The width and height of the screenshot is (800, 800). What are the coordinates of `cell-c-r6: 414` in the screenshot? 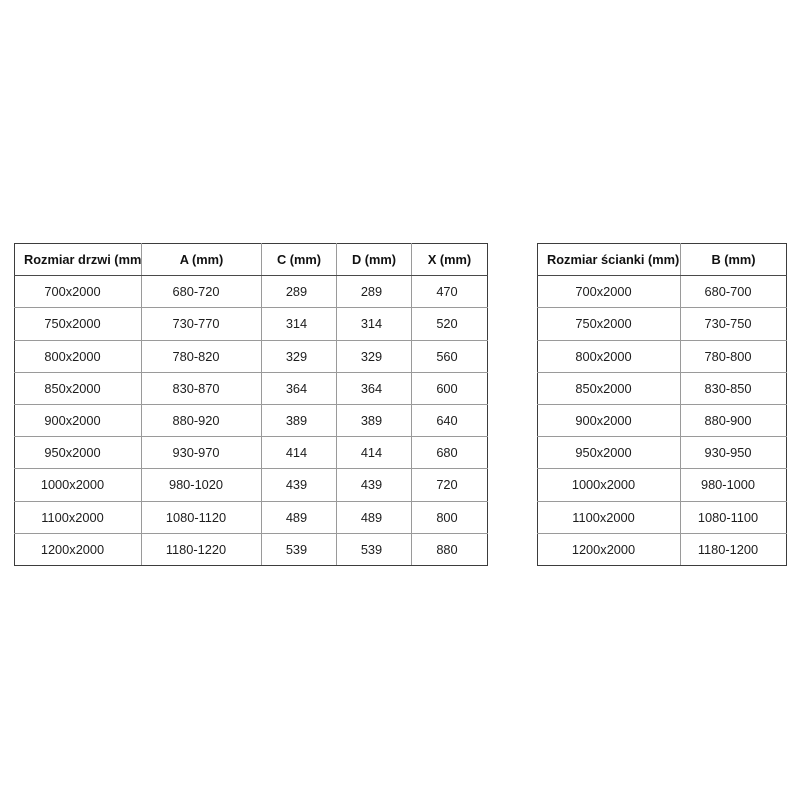 It's located at (299, 453).